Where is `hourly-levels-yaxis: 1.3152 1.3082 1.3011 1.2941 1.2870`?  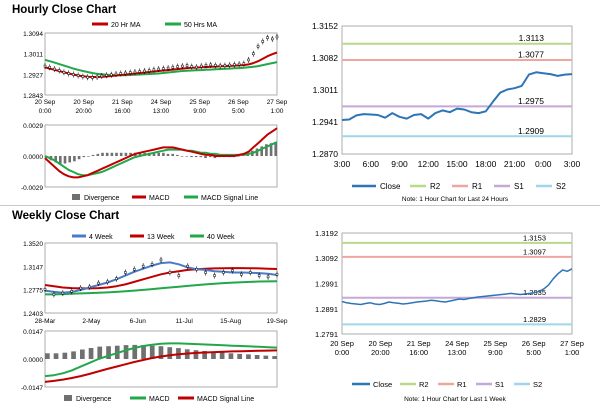 hourly-levels-yaxis: 1.3152 1.3082 1.3011 1.2941 1.2870 is located at coordinates (325, 90).